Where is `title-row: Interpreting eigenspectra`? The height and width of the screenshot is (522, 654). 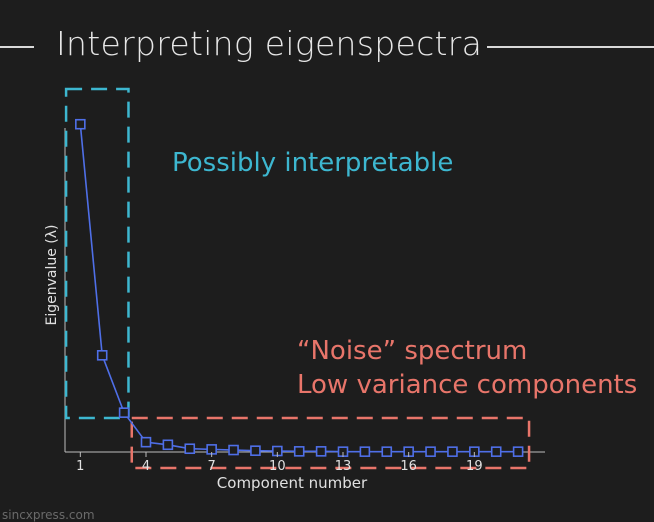 title-row: Interpreting eigenspectra is located at coordinates (327, 47).